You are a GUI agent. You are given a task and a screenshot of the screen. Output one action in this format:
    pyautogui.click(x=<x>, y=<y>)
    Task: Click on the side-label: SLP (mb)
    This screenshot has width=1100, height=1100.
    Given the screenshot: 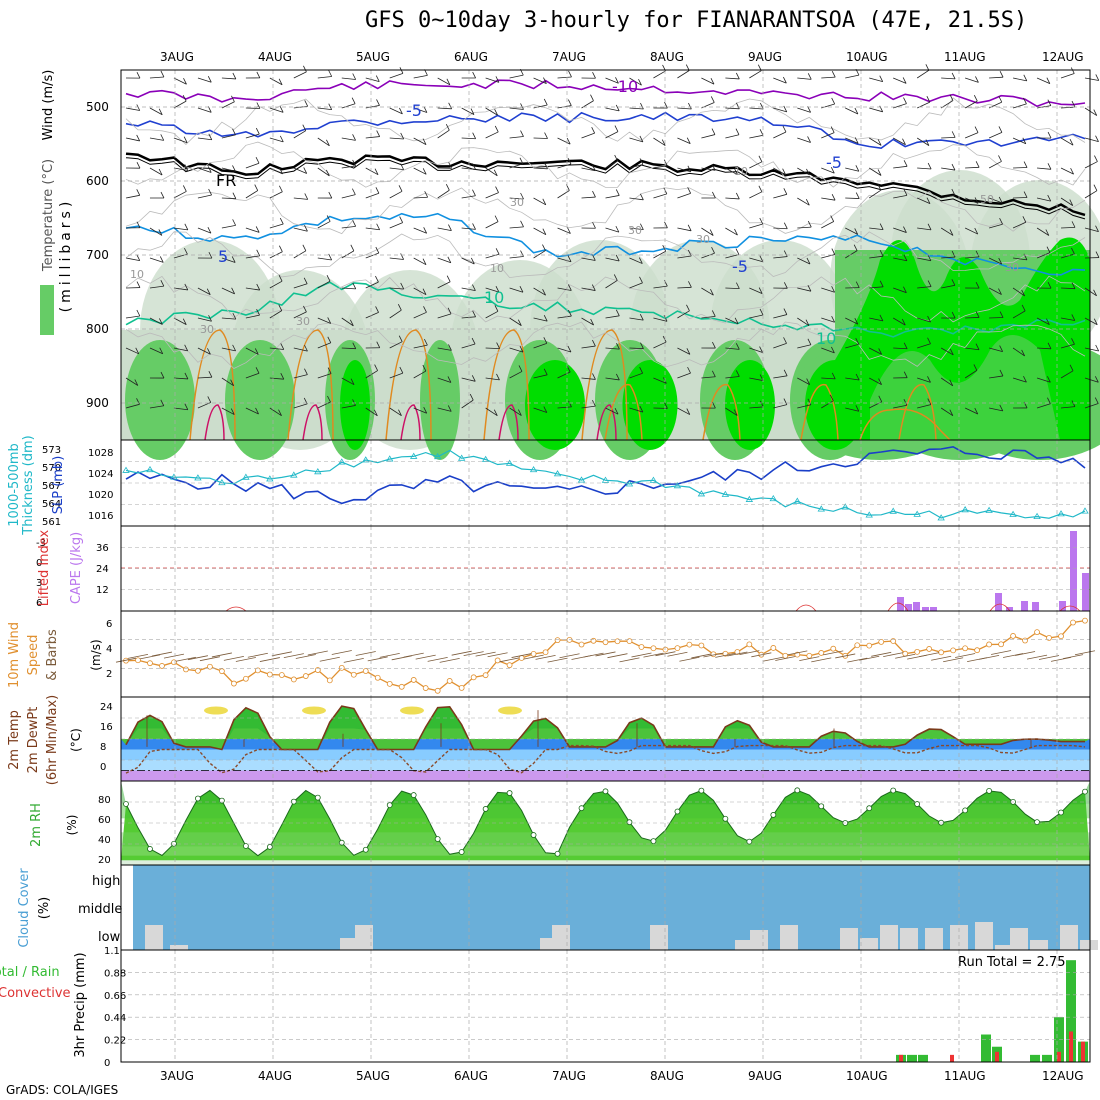 What is the action you would take?
    pyautogui.click(x=58, y=485)
    